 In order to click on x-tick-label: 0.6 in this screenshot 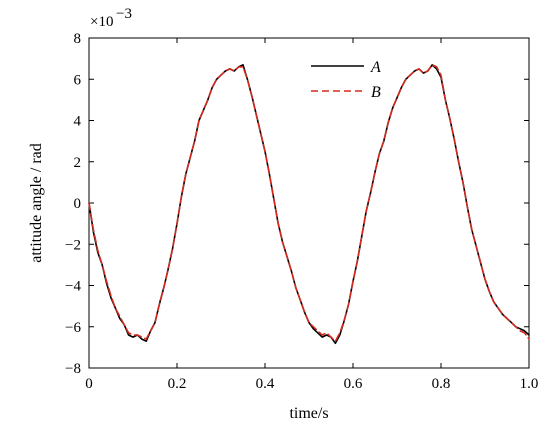, I will do `click(353, 384)`.